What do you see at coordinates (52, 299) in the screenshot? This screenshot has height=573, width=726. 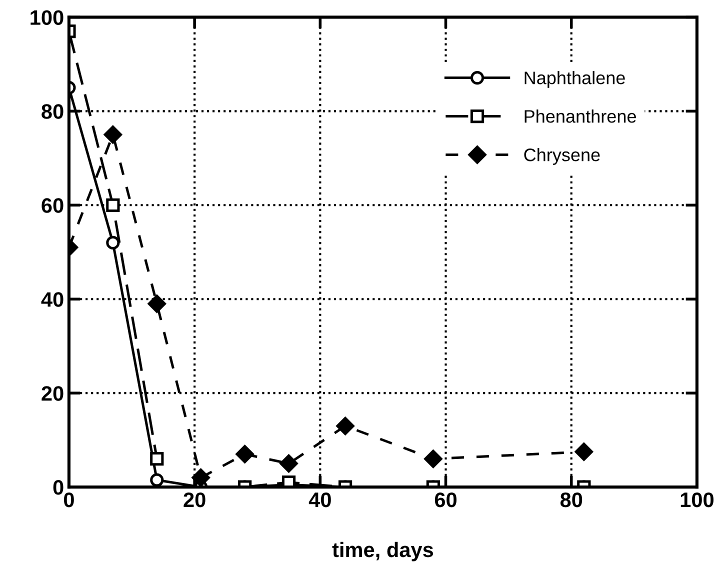 I see `y-tick-label: 40` at bounding box center [52, 299].